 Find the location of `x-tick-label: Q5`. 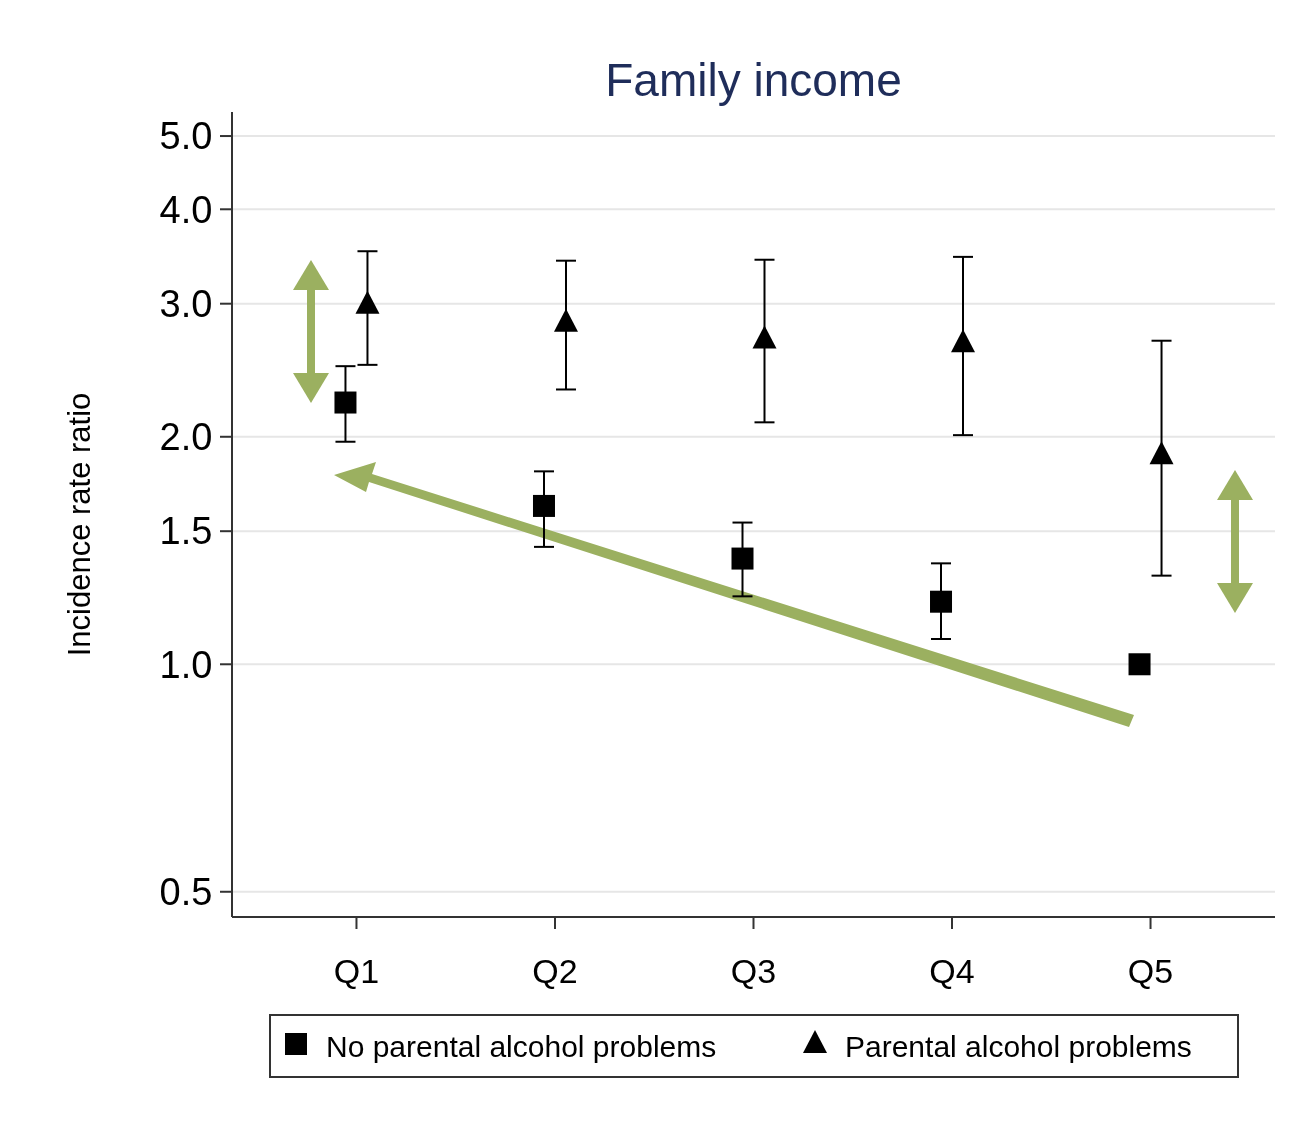

x-tick-label: Q5 is located at coordinates (1150, 971).